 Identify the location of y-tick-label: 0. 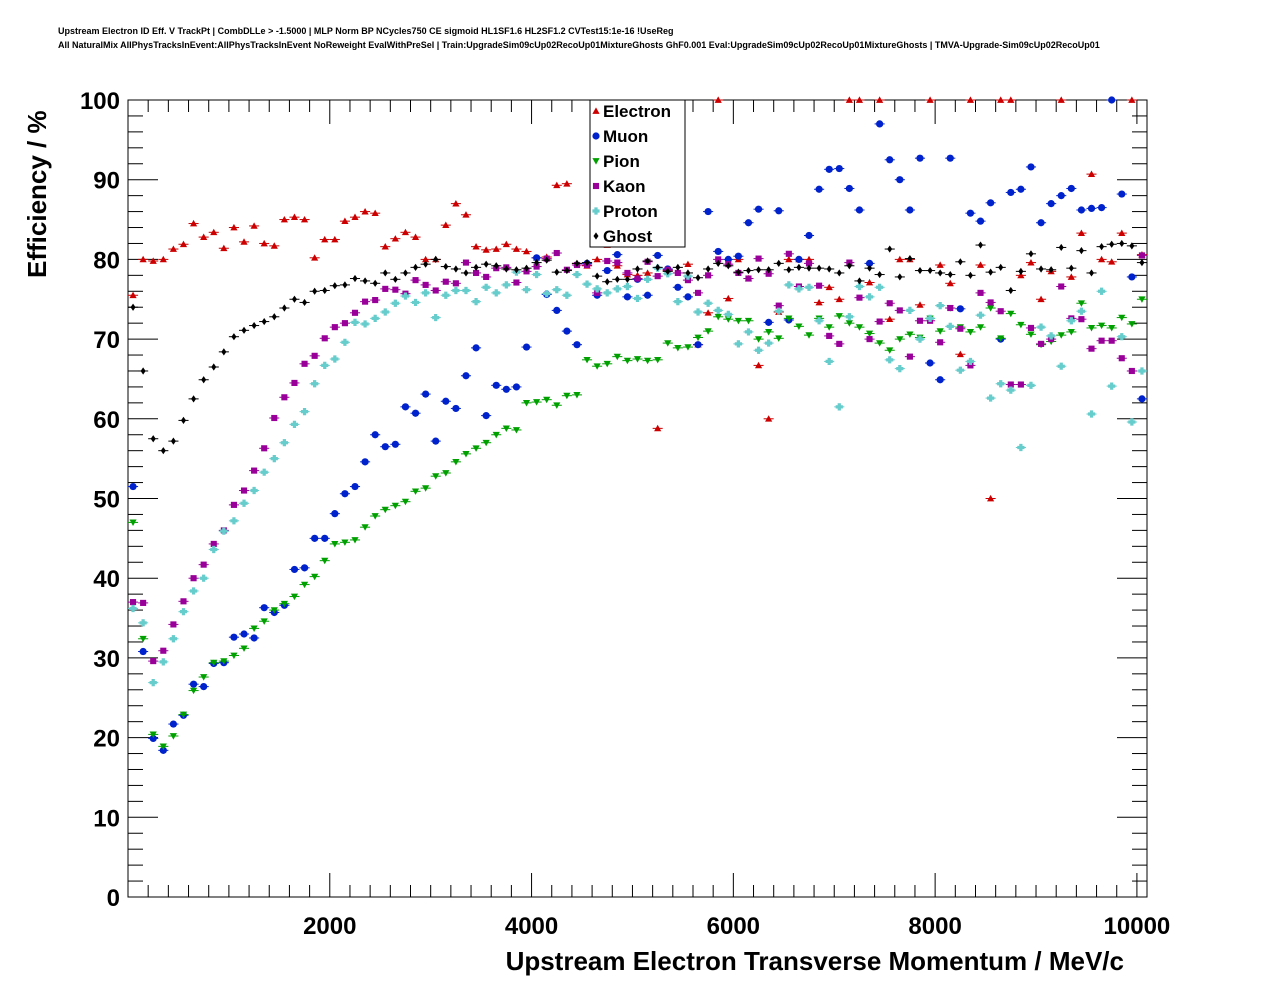
(113, 898).